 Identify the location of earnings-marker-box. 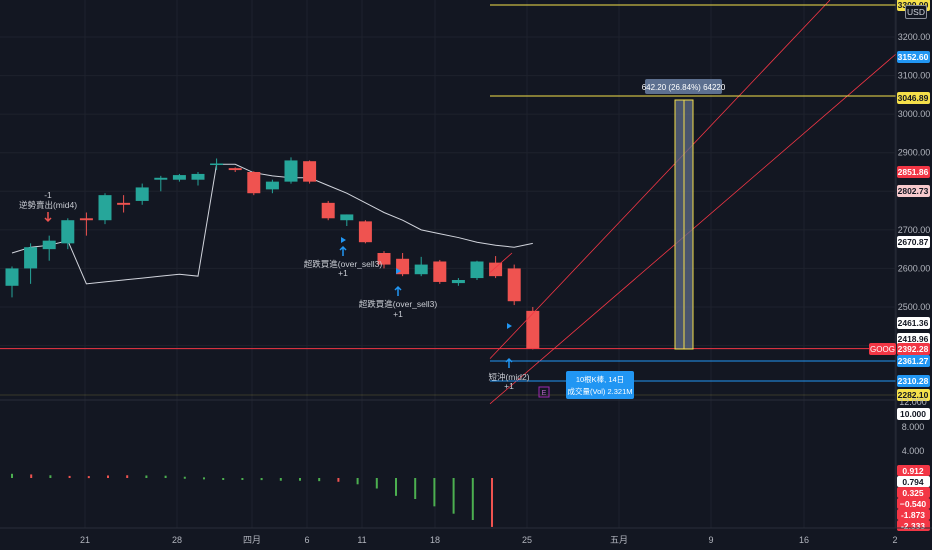
(544, 392).